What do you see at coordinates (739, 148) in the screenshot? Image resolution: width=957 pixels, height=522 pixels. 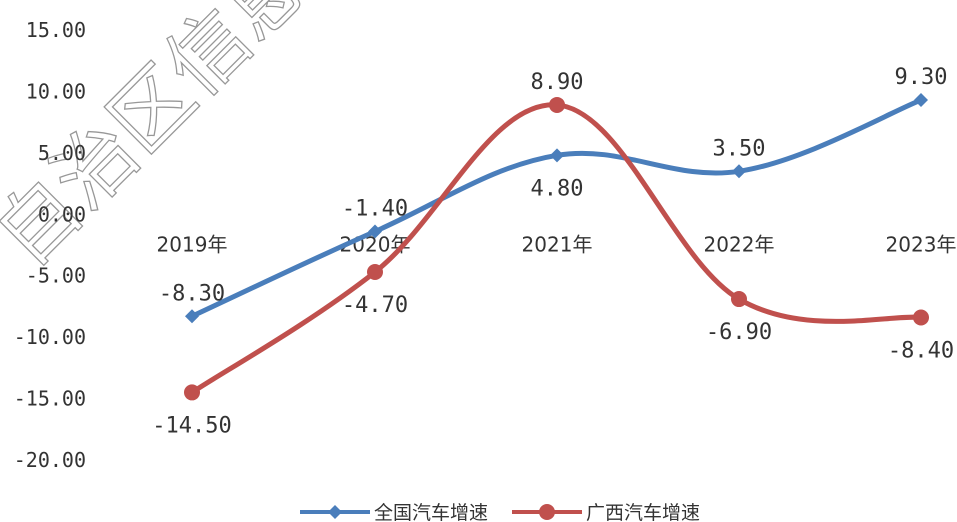 I see `data-label: 3.50` at bounding box center [739, 148].